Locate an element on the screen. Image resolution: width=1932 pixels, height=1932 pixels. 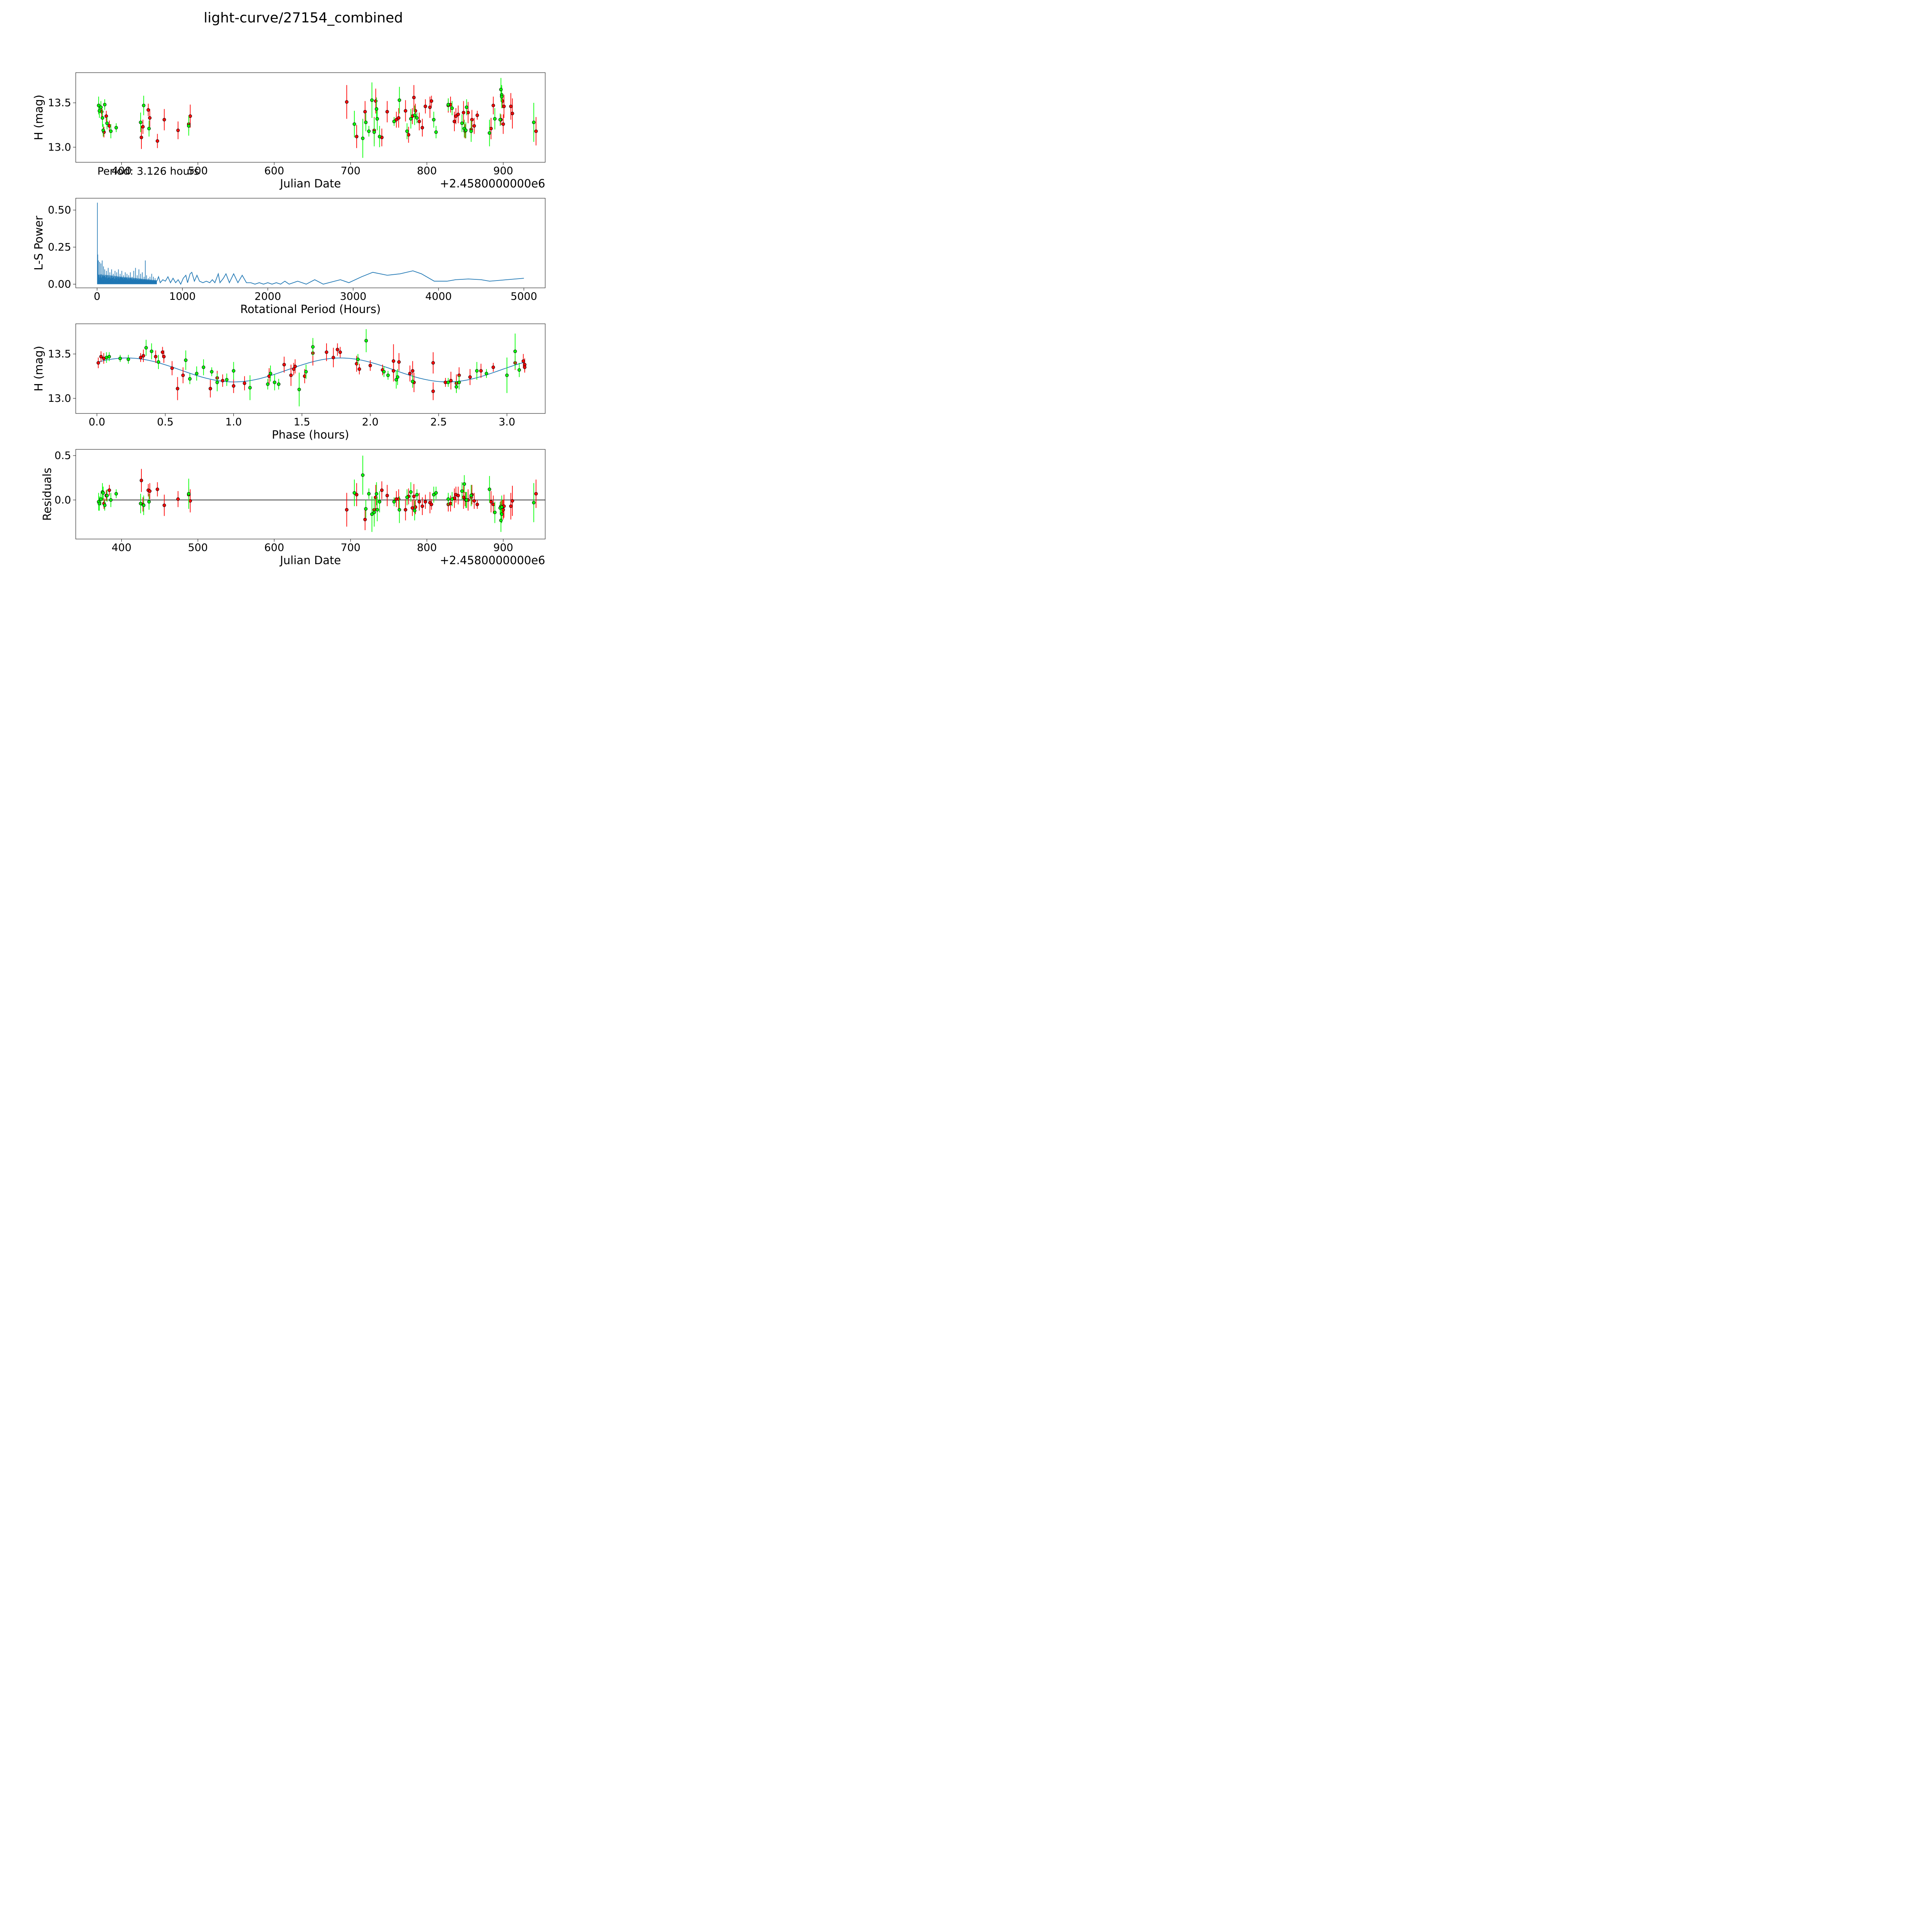
x-tick-label: 4000 is located at coordinates (439, 297).